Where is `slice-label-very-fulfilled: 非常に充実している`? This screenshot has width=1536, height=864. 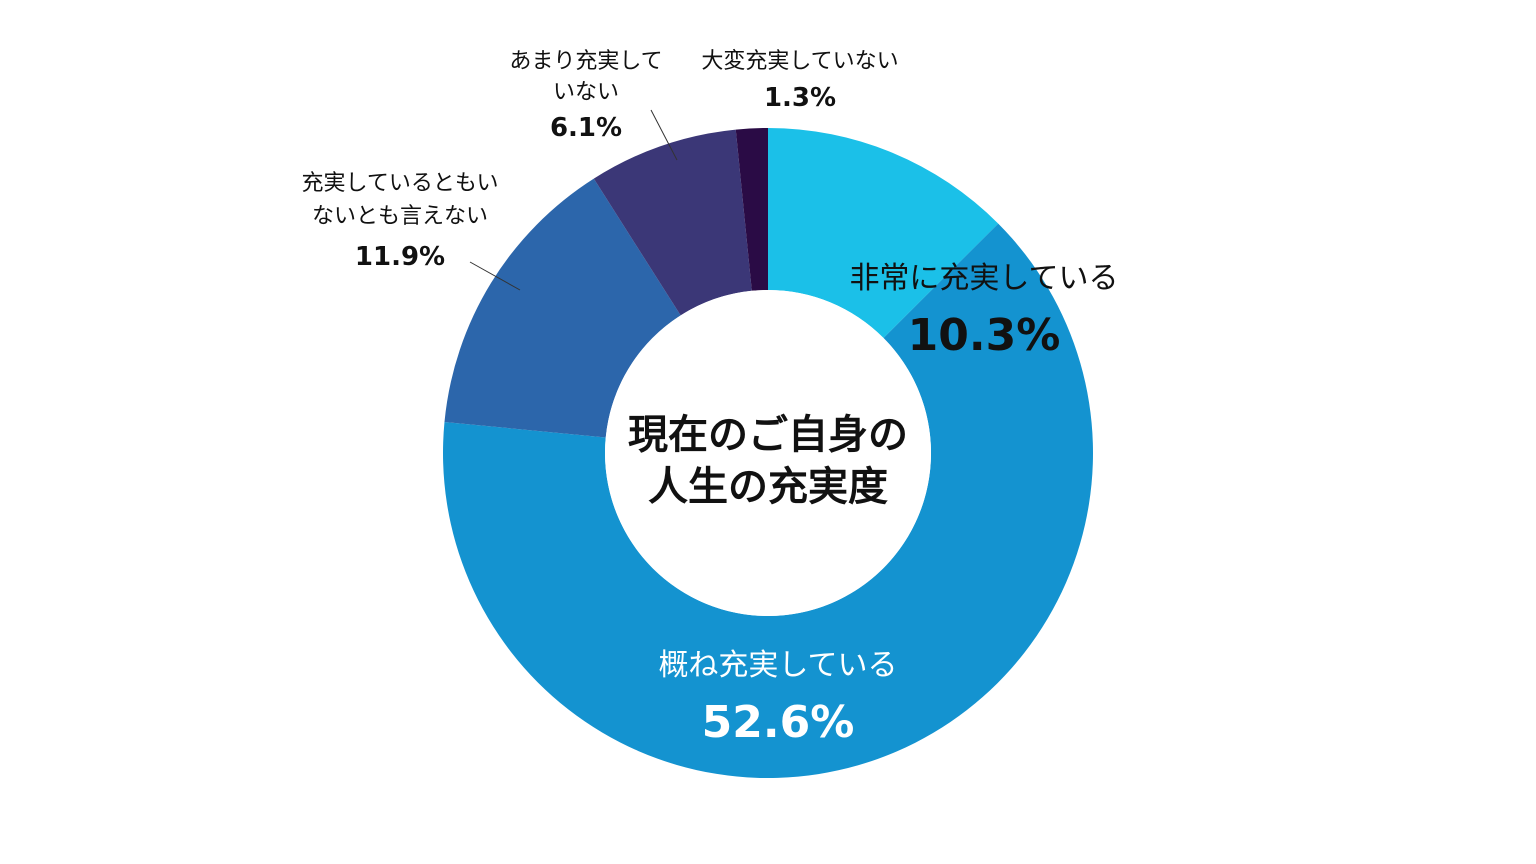
slice-label-very-fulfilled: 非常に充実している is located at coordinates (983, 278).